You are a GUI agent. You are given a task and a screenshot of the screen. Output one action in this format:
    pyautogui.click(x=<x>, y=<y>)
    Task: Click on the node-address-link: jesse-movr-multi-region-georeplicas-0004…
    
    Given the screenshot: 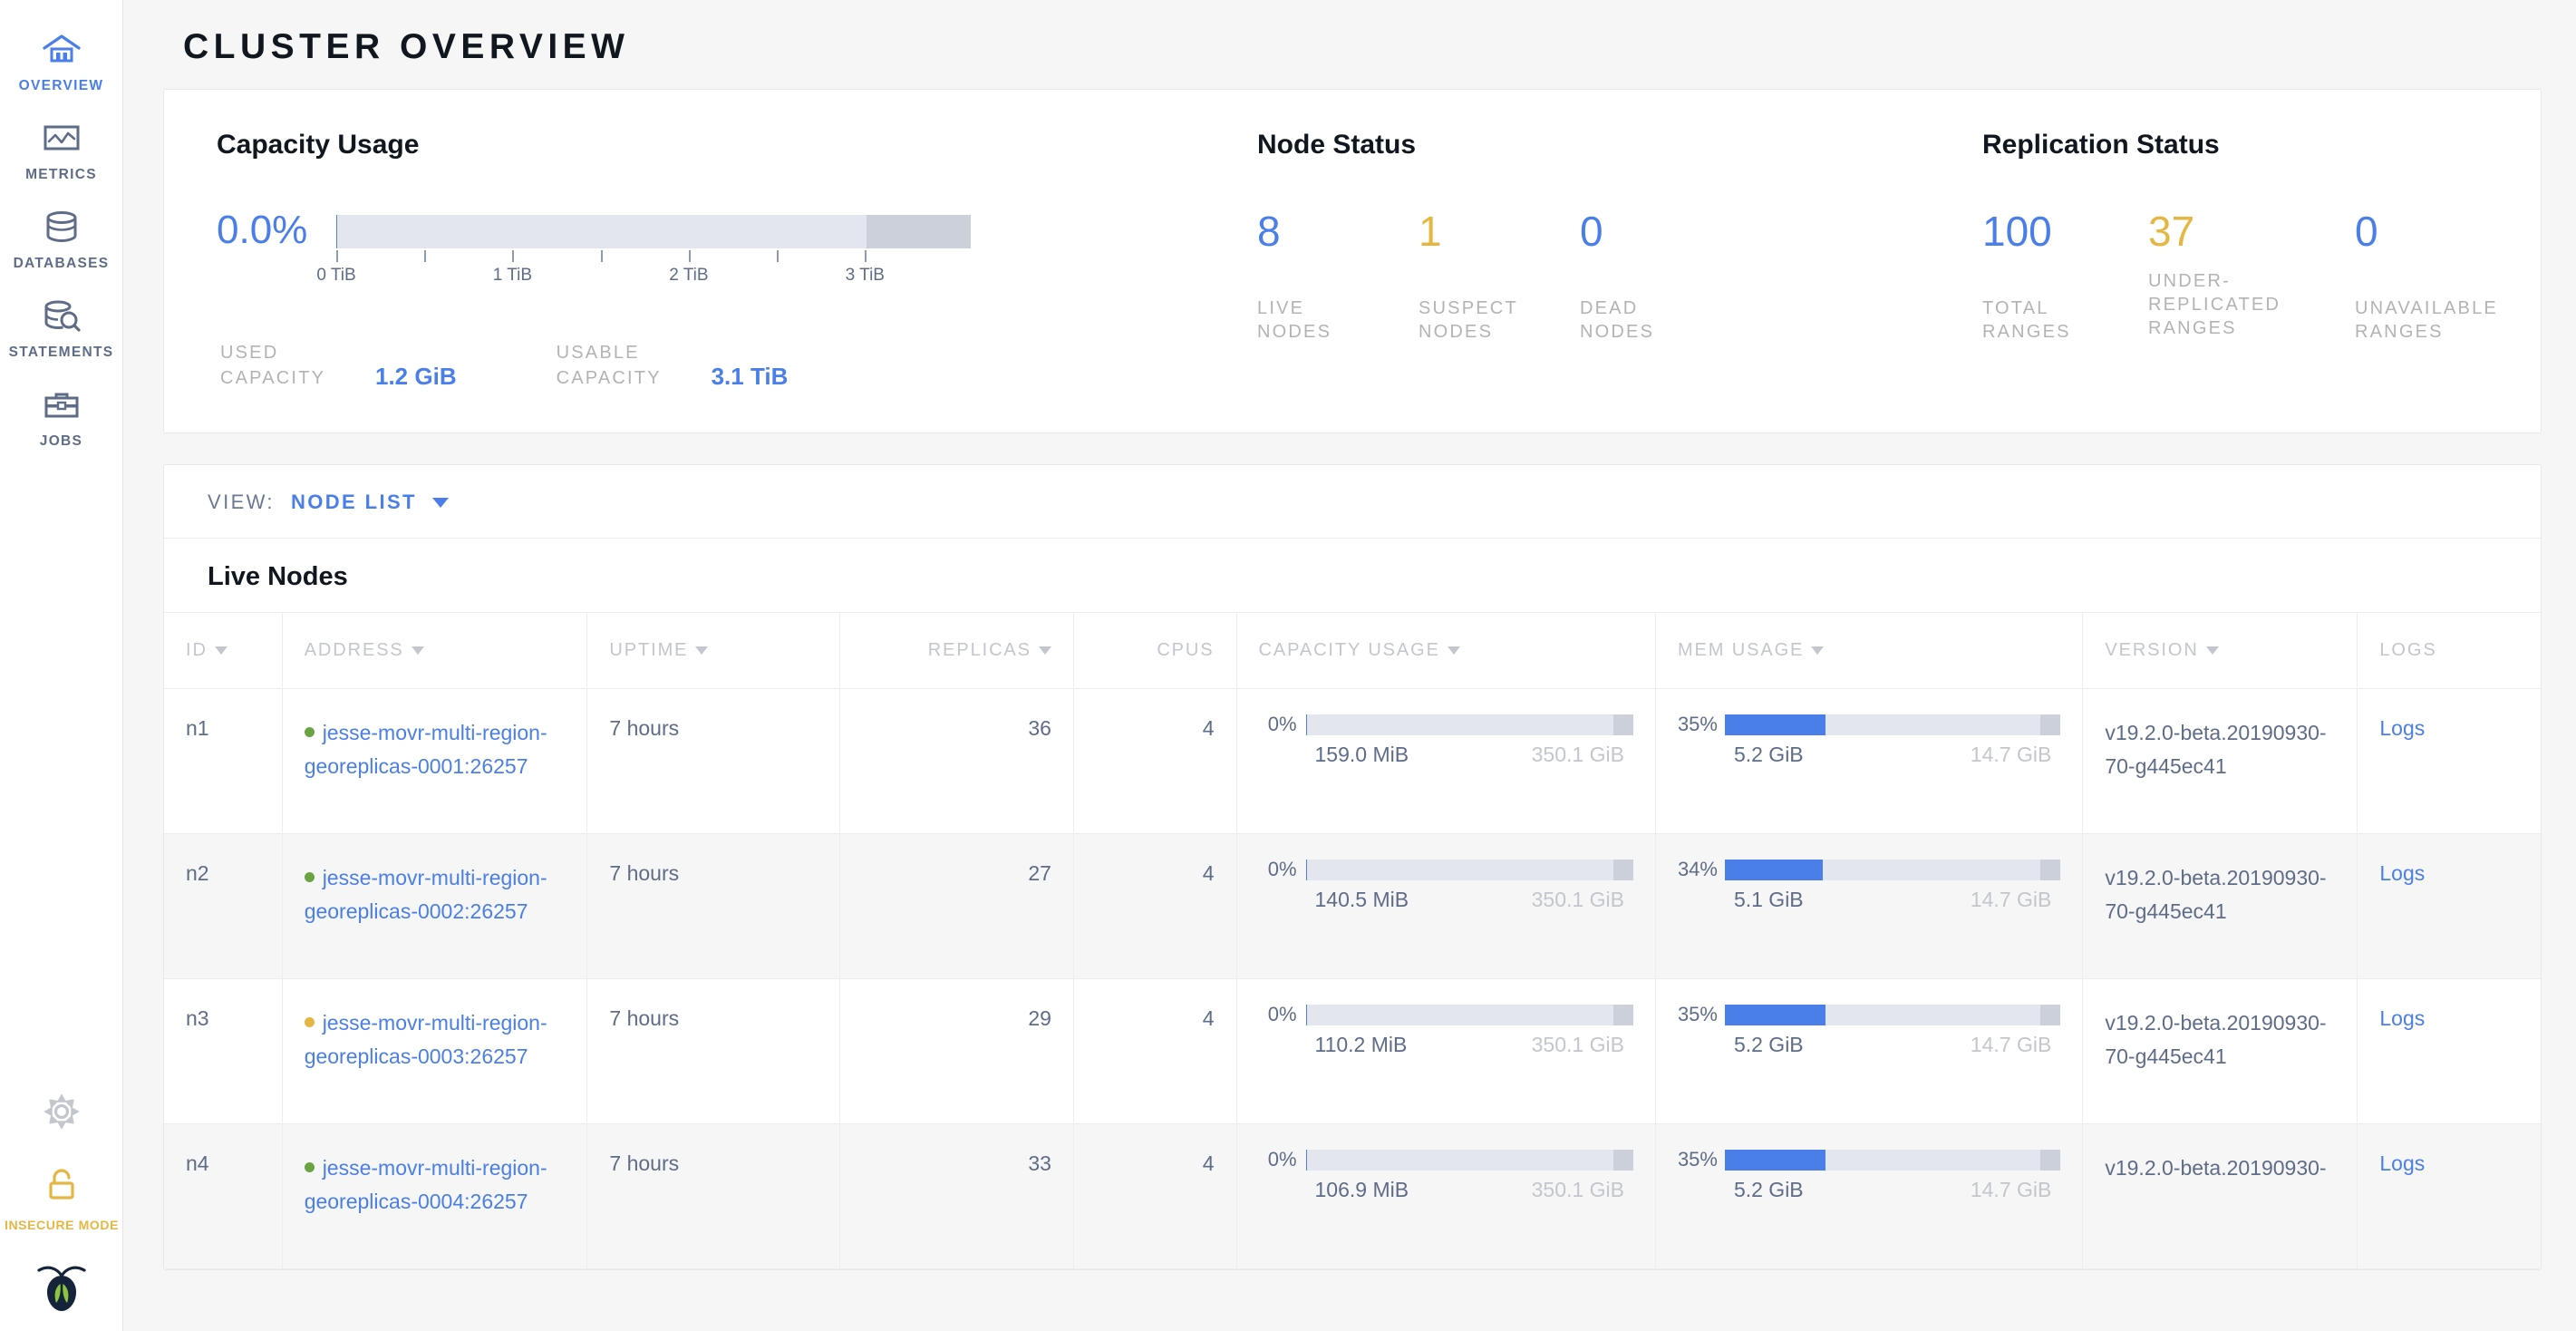 What is the action you would take?
    pyautogui.click(x=425, y=1184)
    